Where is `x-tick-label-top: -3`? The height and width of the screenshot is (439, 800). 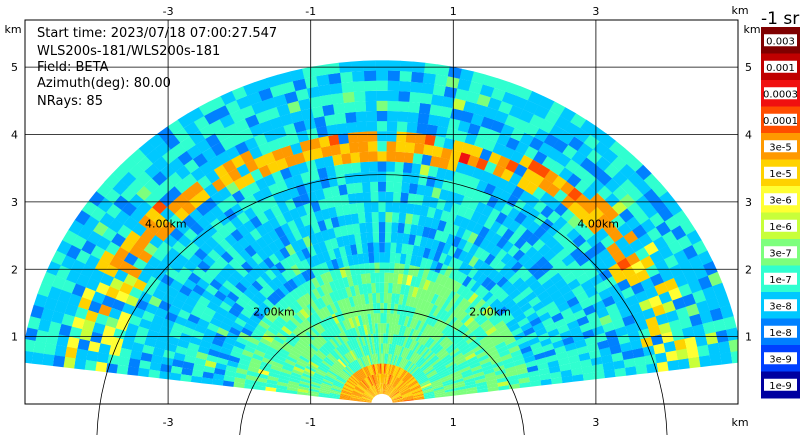 x-tick-label-top: -3 is located at coordinates (168, 11).